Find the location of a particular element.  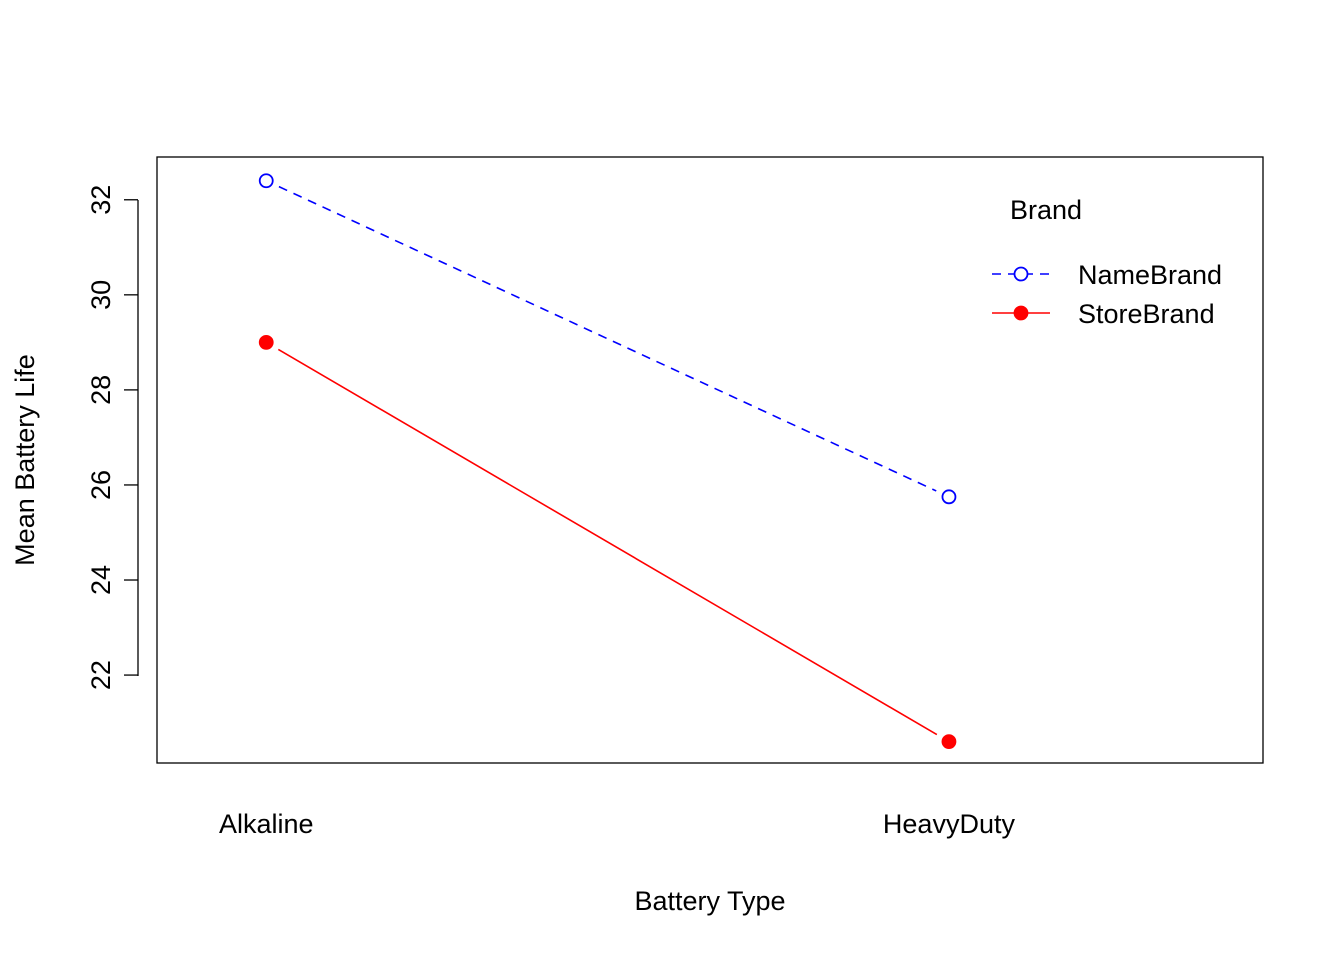

y-tick-label: 32 is located at coordinates (101, 200).